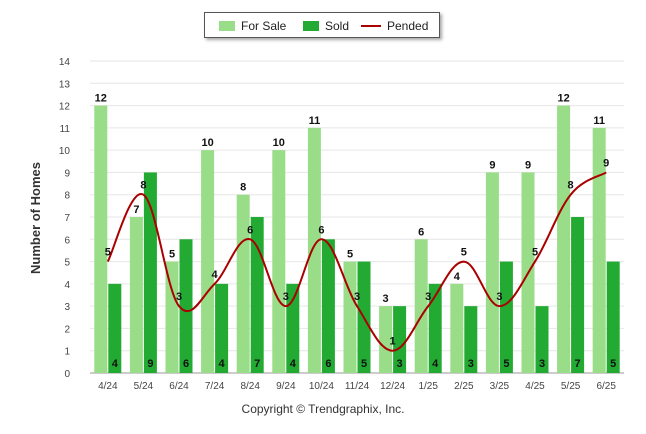  I want to click on x-tick-label: 6/25, so click(606, 386).